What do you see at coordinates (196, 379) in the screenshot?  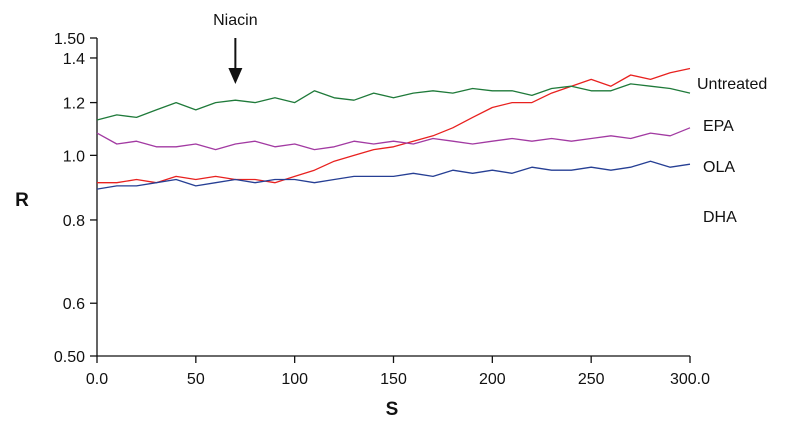 I see `x-tick-label: 50` at bounding box center [196, 379].